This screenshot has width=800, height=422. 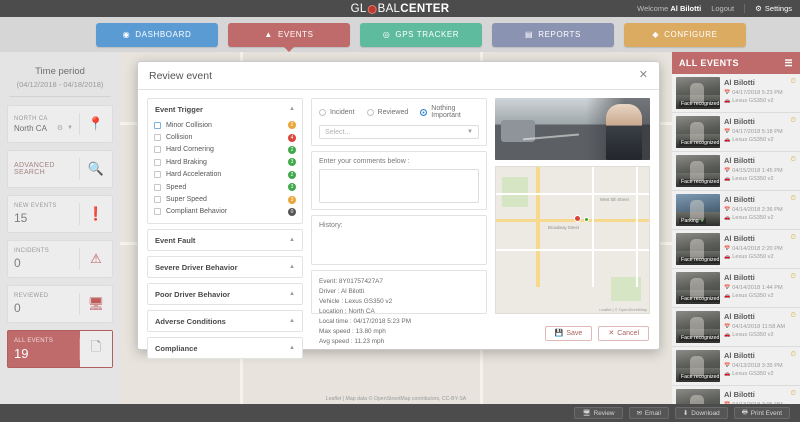 I want to click on event-trigger-row: Super Speed 3, so click(x=225, y=199).